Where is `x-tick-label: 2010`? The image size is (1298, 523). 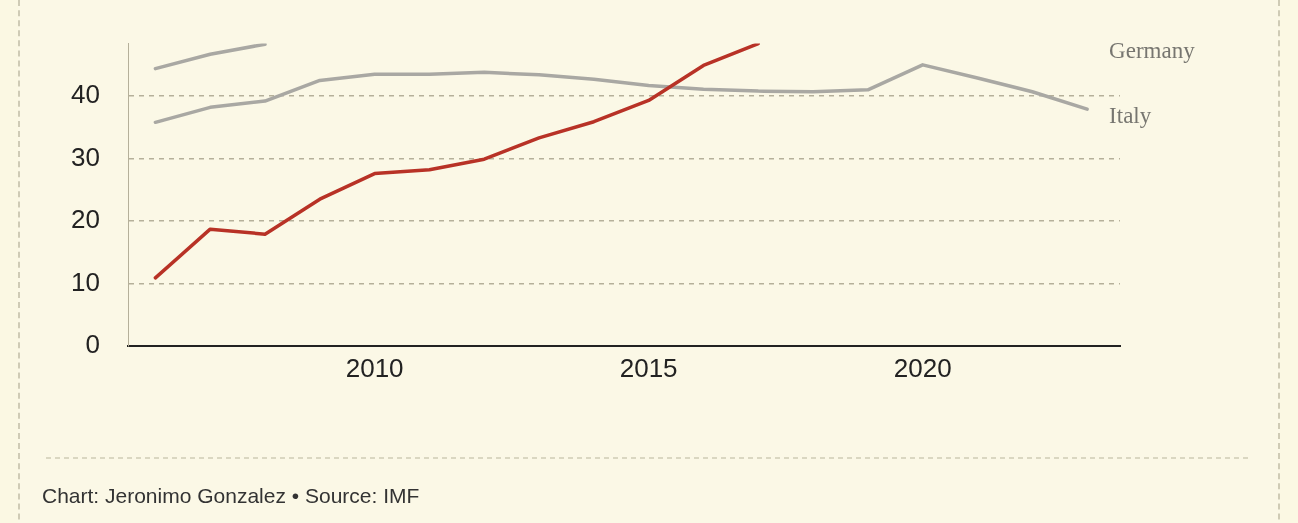
x-tick-label: 2010 is located at coordinates (374, 367).